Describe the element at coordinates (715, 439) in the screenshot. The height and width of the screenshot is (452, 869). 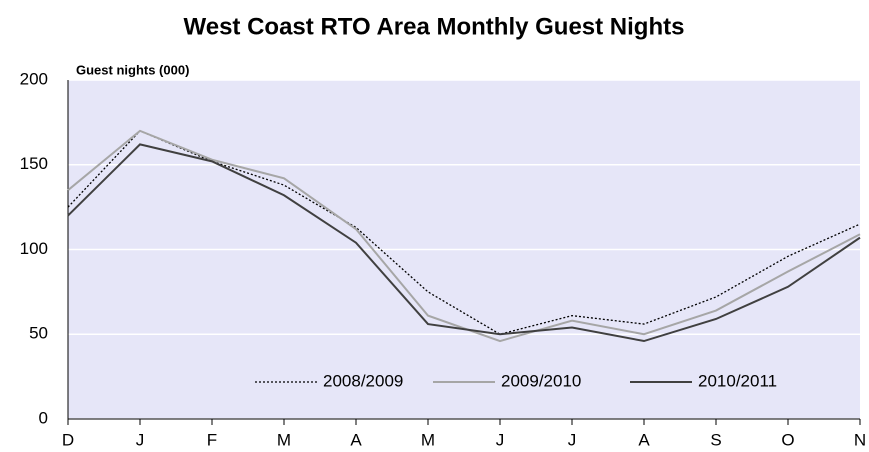
I see `x-tick-label: S` at that location.